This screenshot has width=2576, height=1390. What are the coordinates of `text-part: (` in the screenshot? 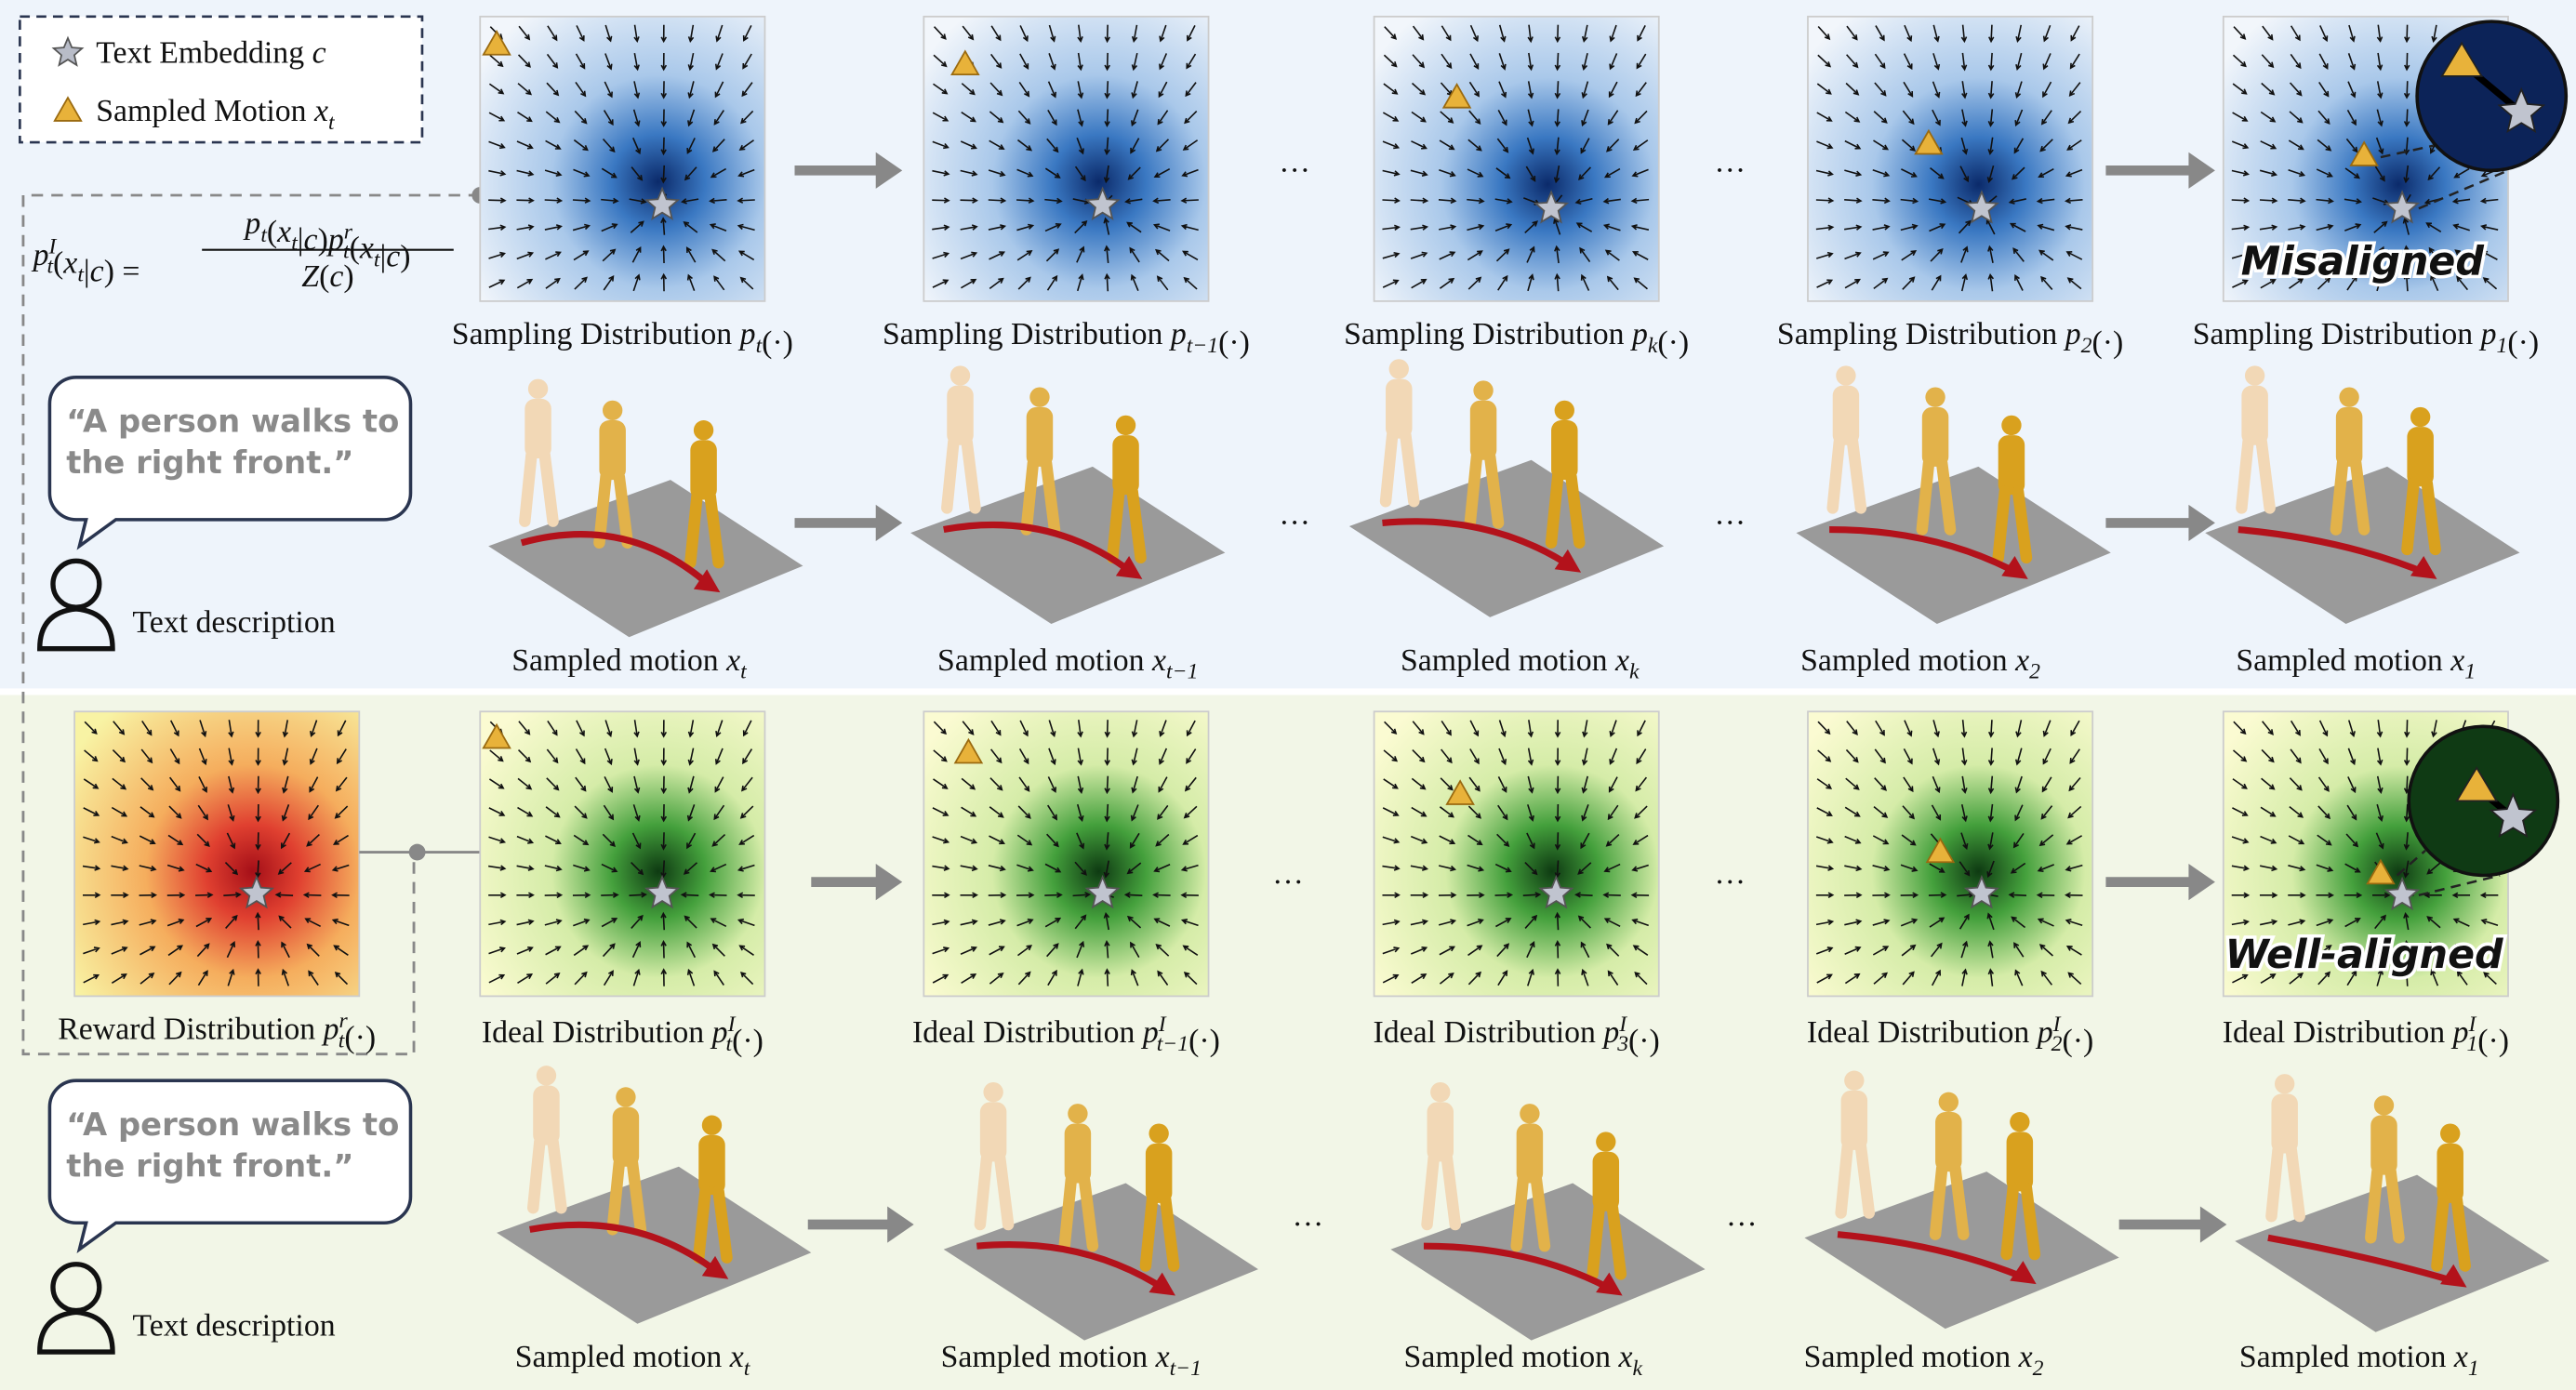 It's located at (324, 276).